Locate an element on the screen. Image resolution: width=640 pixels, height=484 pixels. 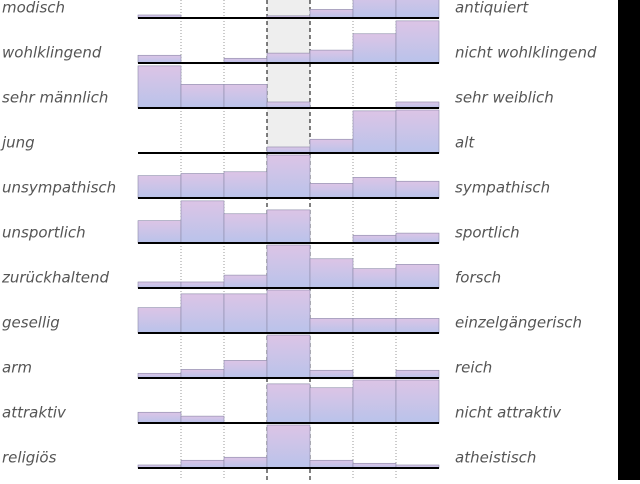
left-label: unsportlich is located at coordinates (44, 233).